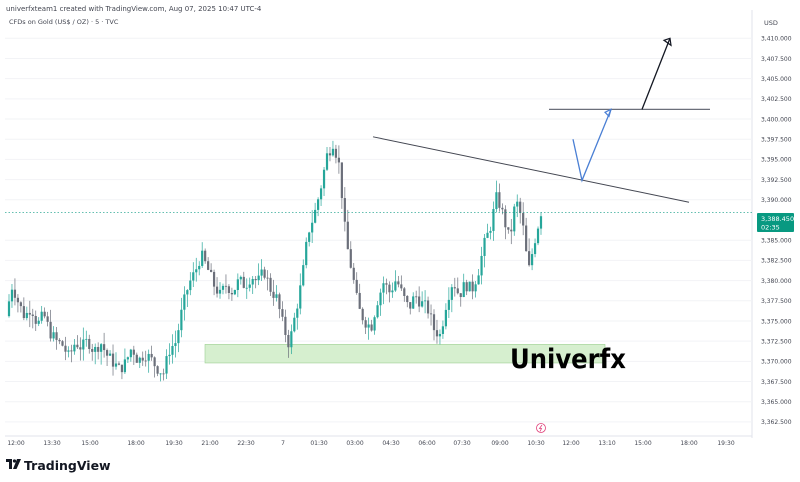  What do you see at coordinates (776, 382) in the screenshot?
I see `y-tick-label: 3,367.500` at bounding box center [776, 382].